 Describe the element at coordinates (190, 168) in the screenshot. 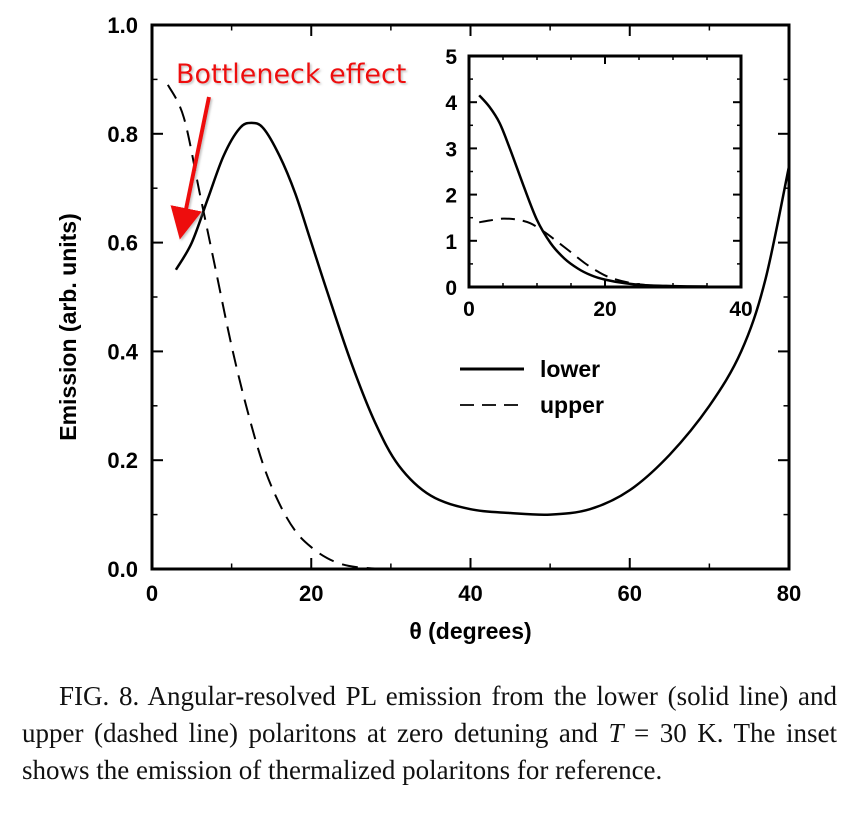

I see `annotation-arrow` at that location.